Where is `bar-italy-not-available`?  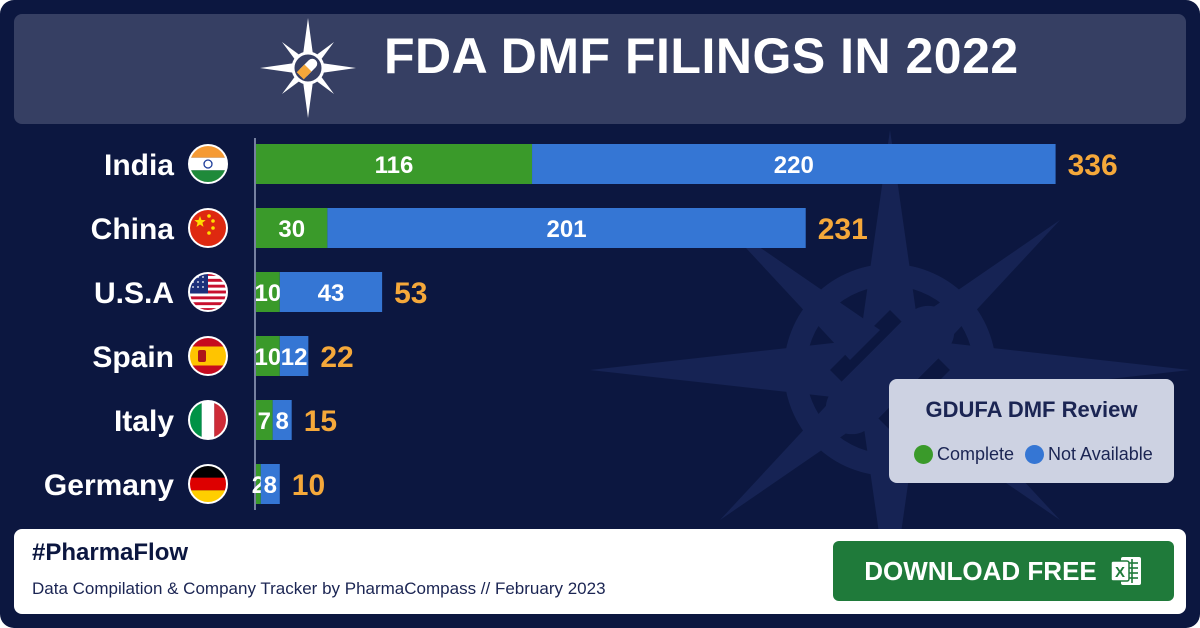
bar-italy-not-available is located at coordinates (282, 420).